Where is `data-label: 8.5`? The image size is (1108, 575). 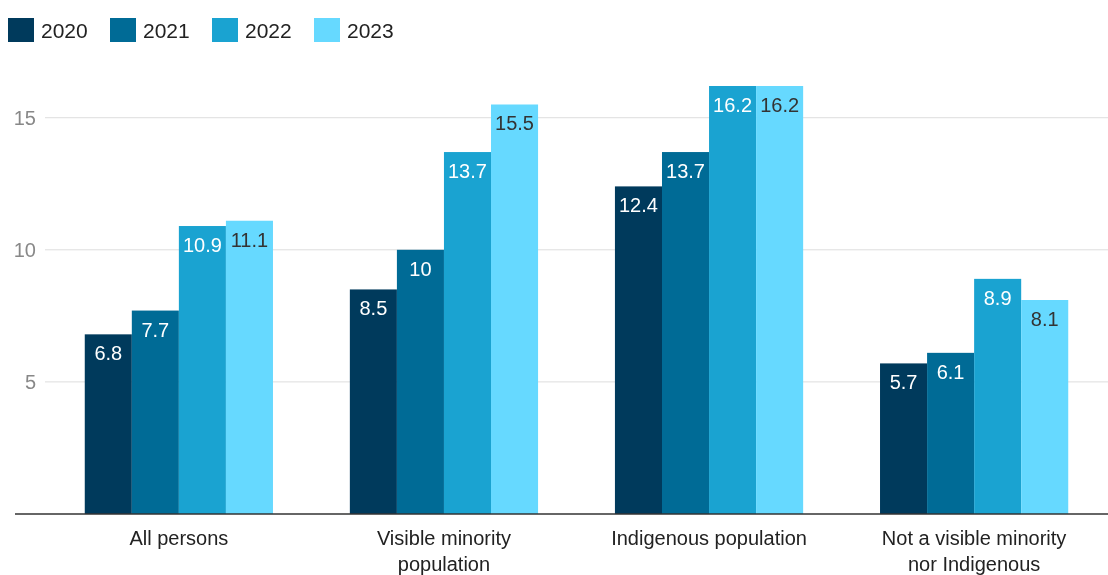 data-label: 8.5 is located at coordinates (373, 308).